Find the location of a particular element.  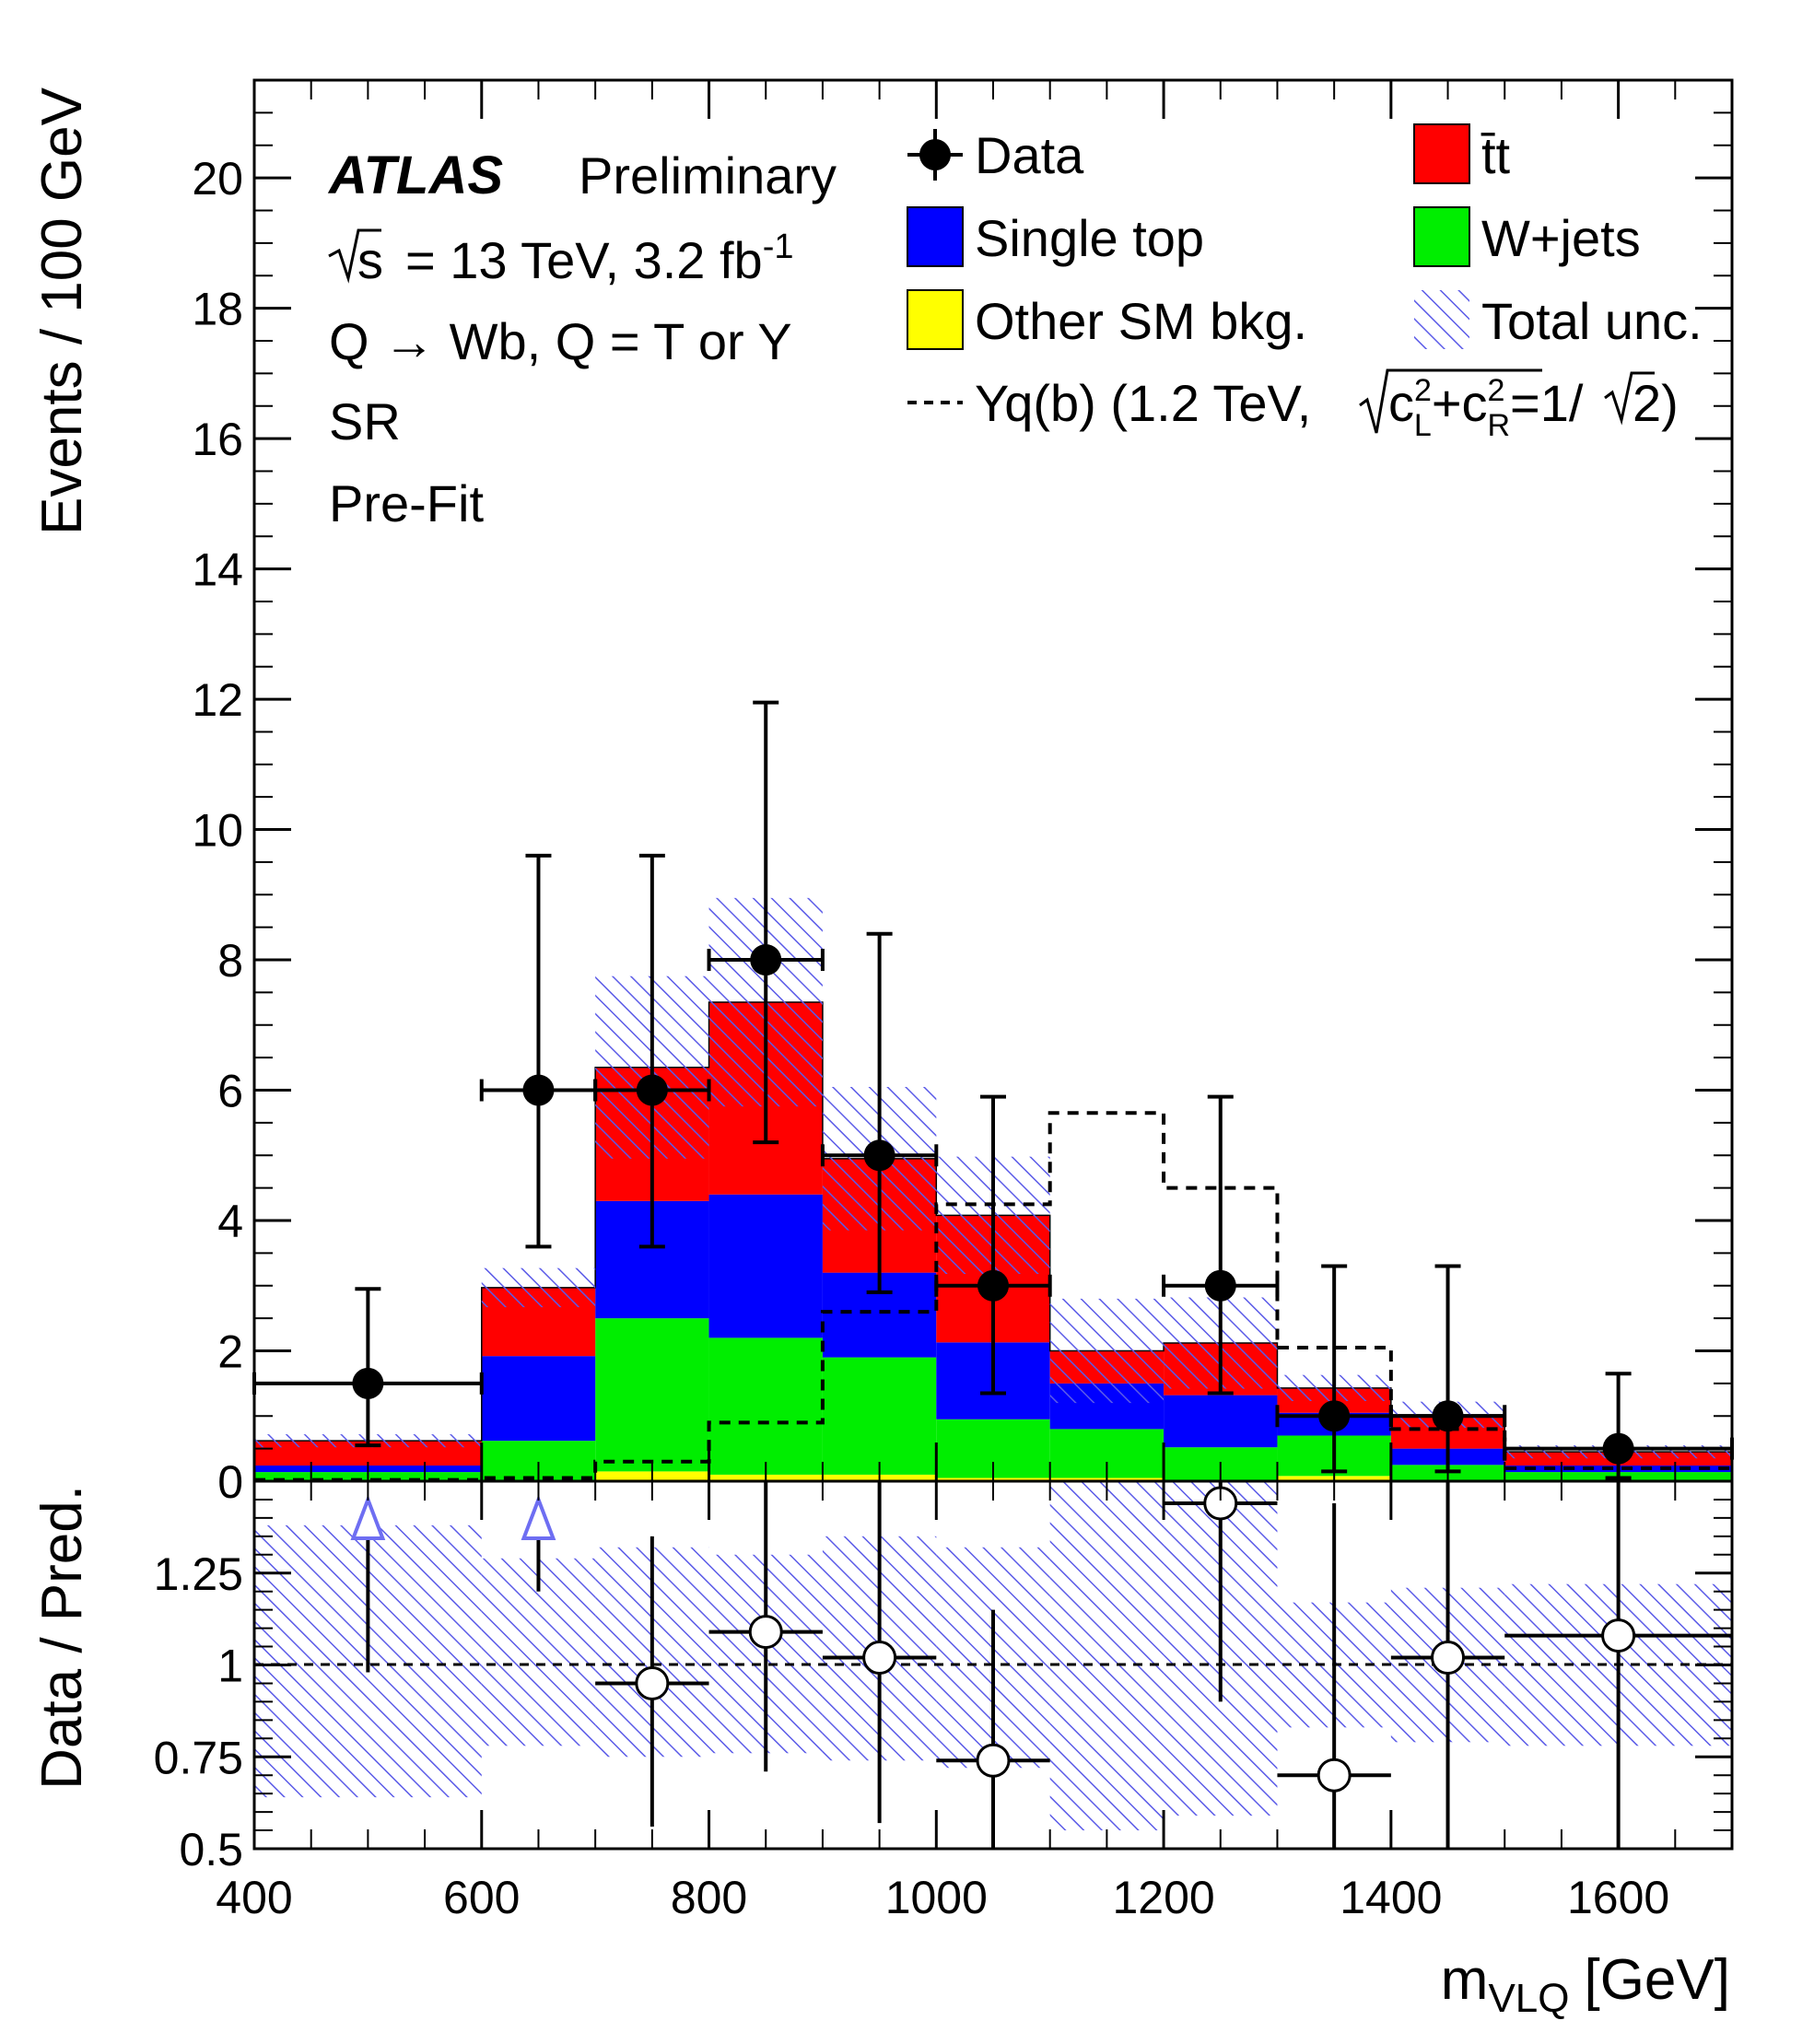

x-tick-label-1200: 1200 is located at coordinates (1163, 1898).